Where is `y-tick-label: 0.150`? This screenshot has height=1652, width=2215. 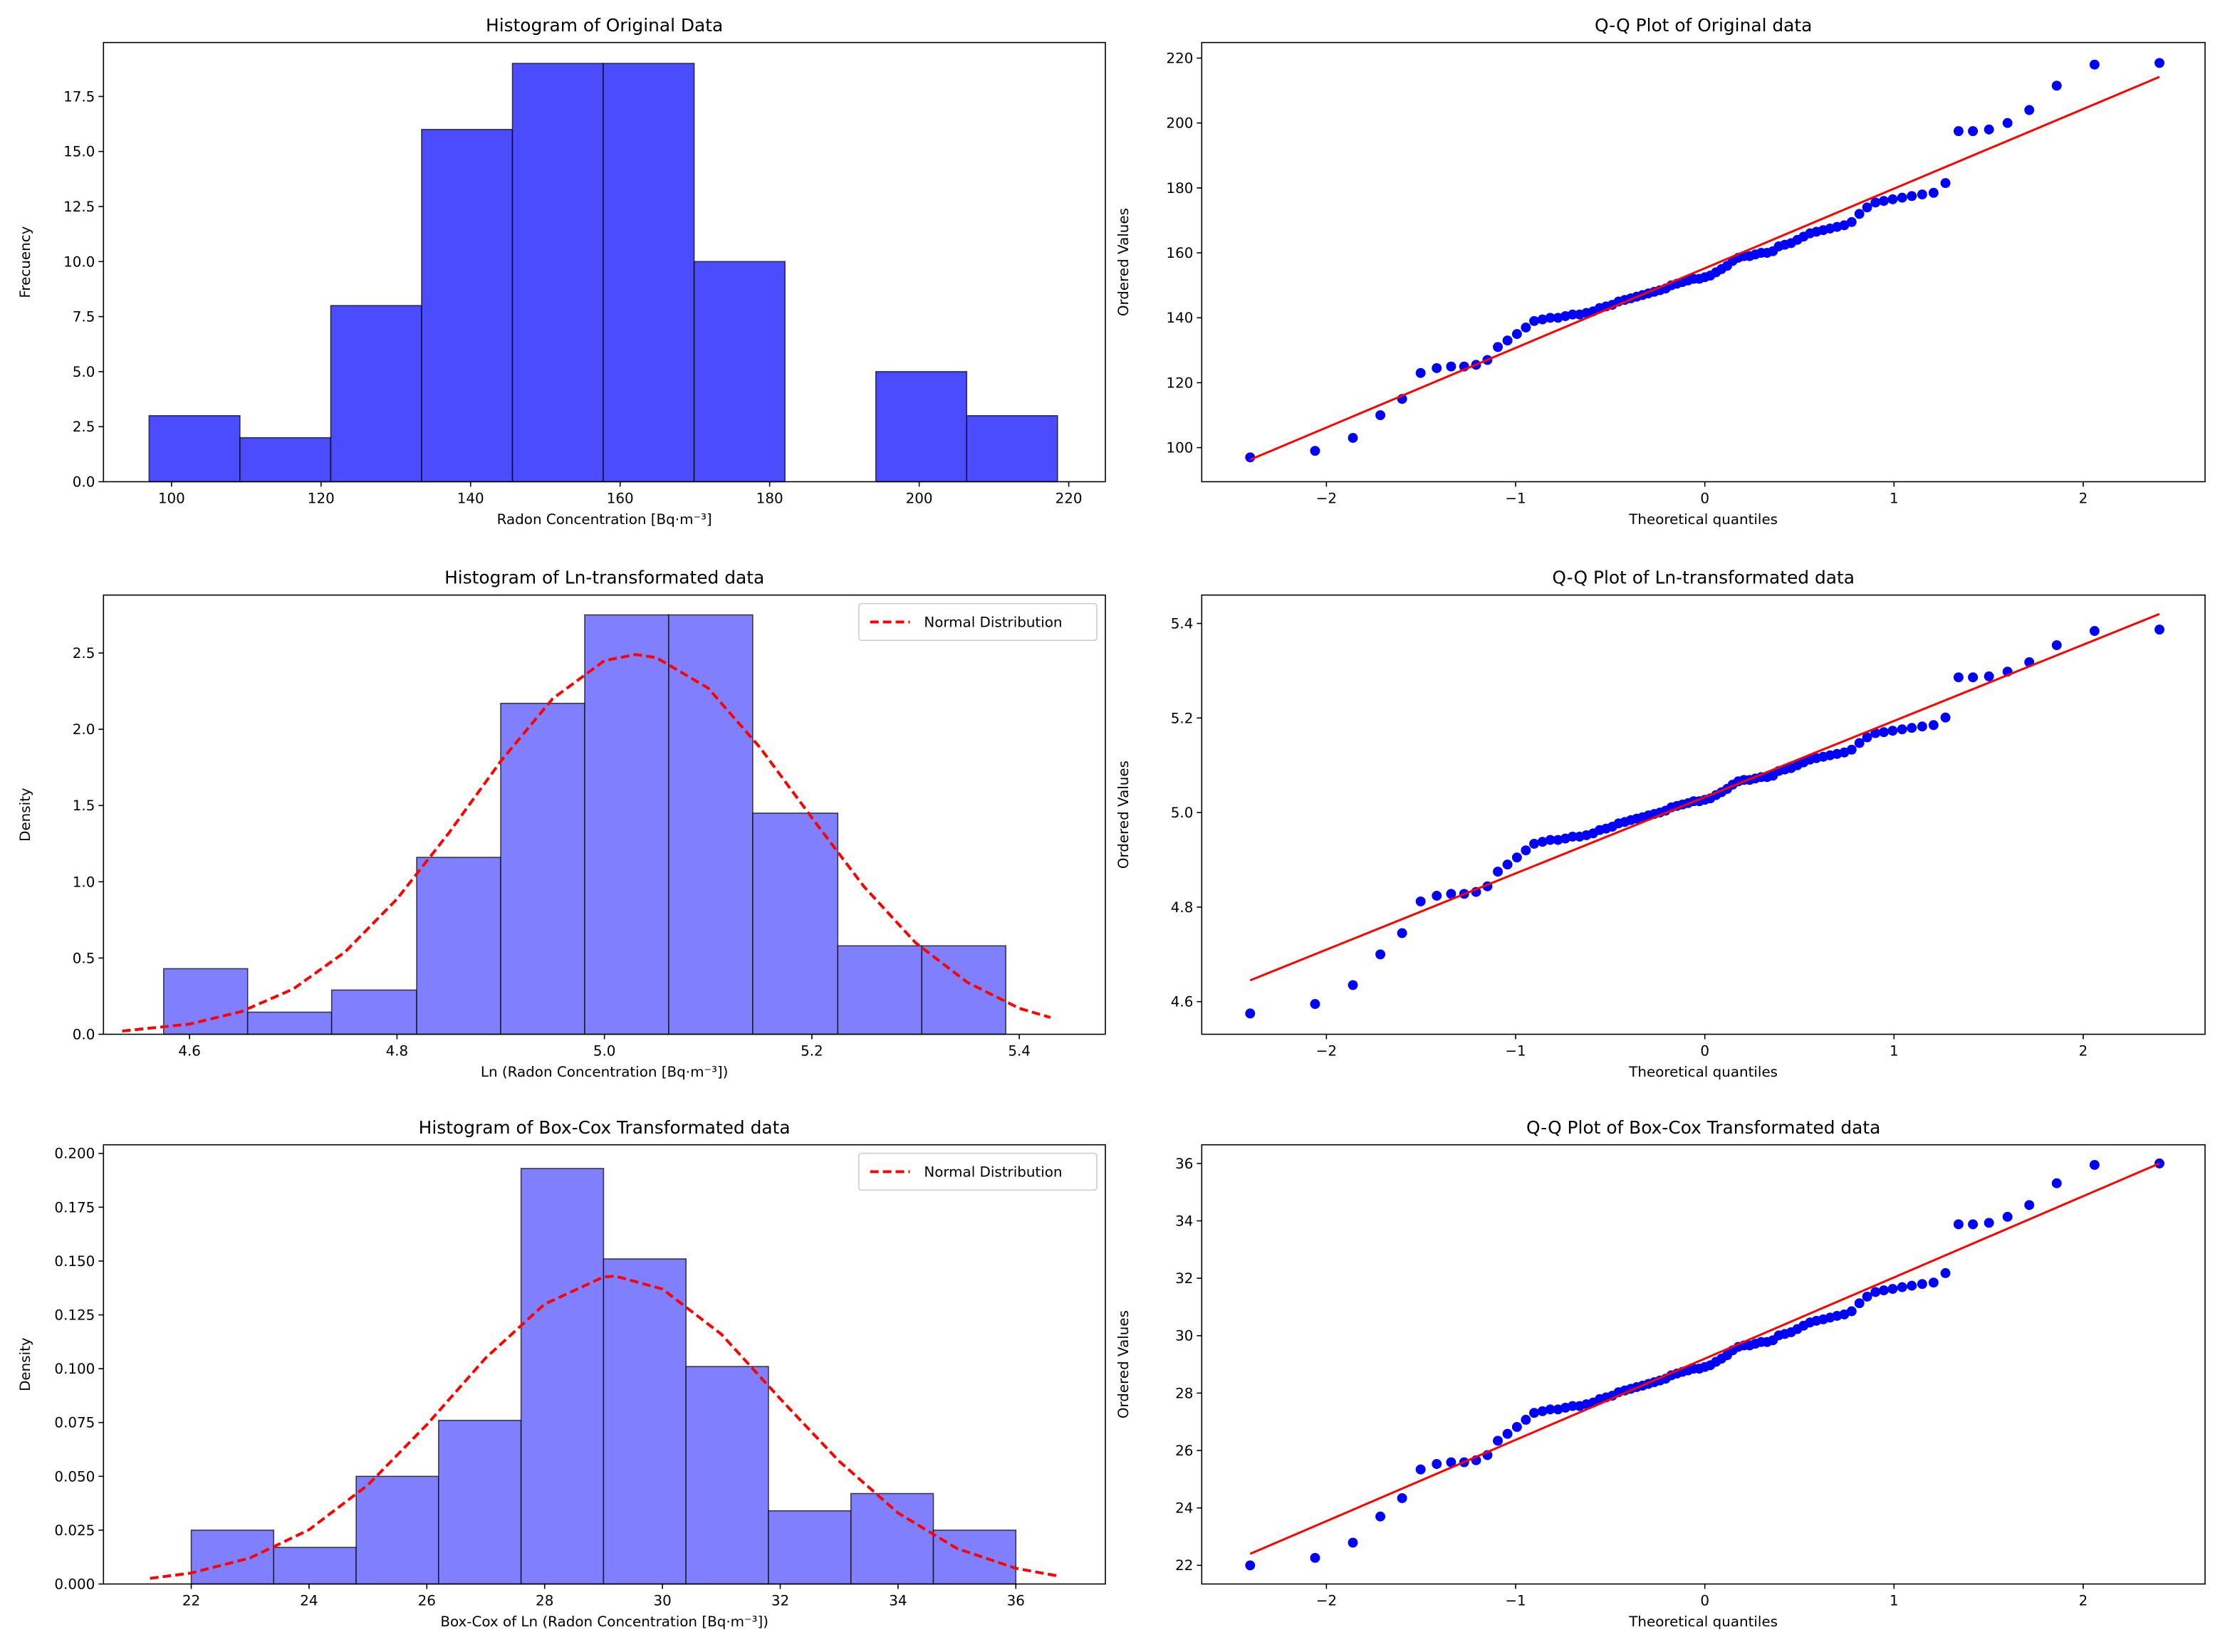
y-tick-label: 0.150 is located at coordinates (74, 1261).